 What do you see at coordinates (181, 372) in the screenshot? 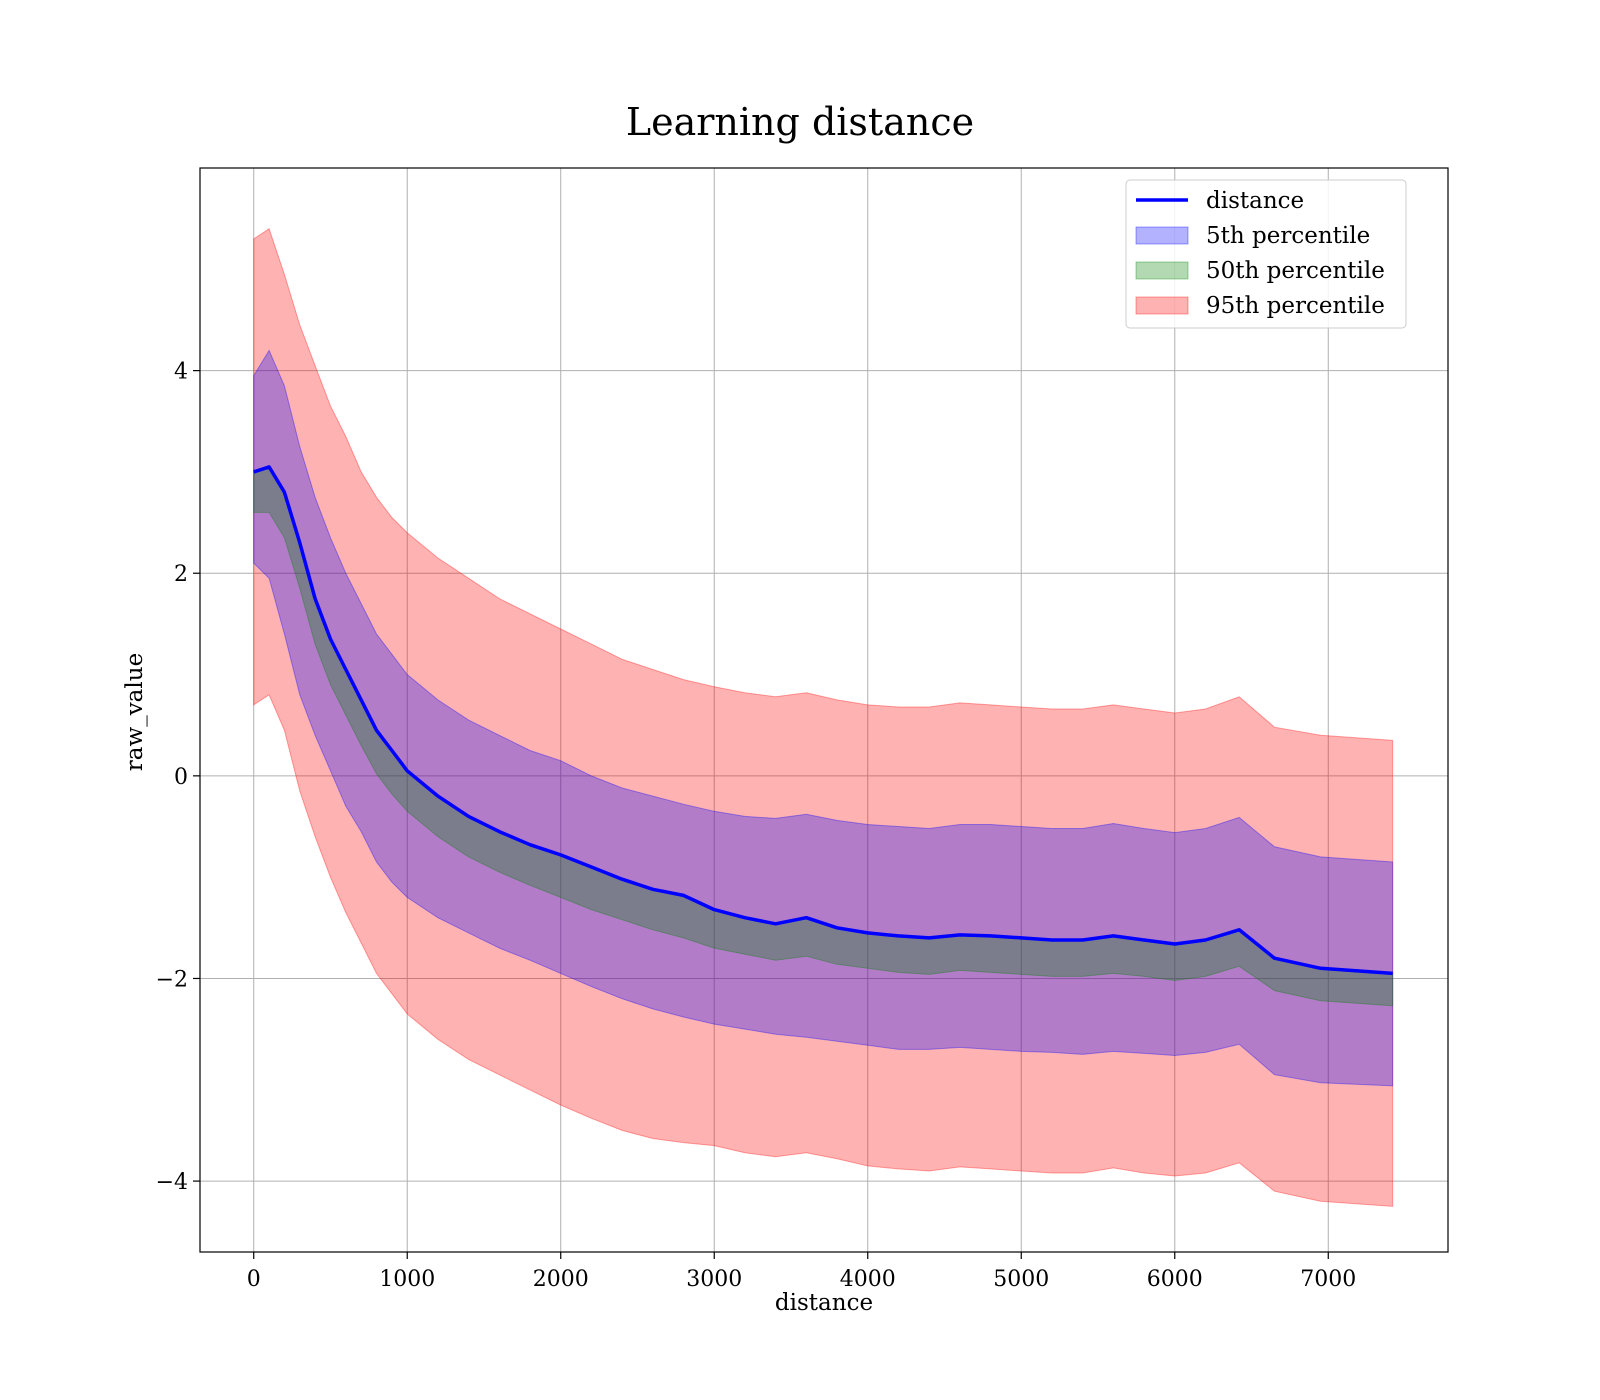
I see `y-tick-label: 4` at bounding box center [181, 372].